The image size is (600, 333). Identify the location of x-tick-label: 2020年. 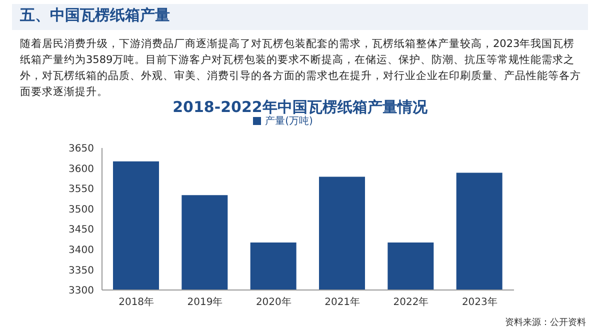
(274, 302).